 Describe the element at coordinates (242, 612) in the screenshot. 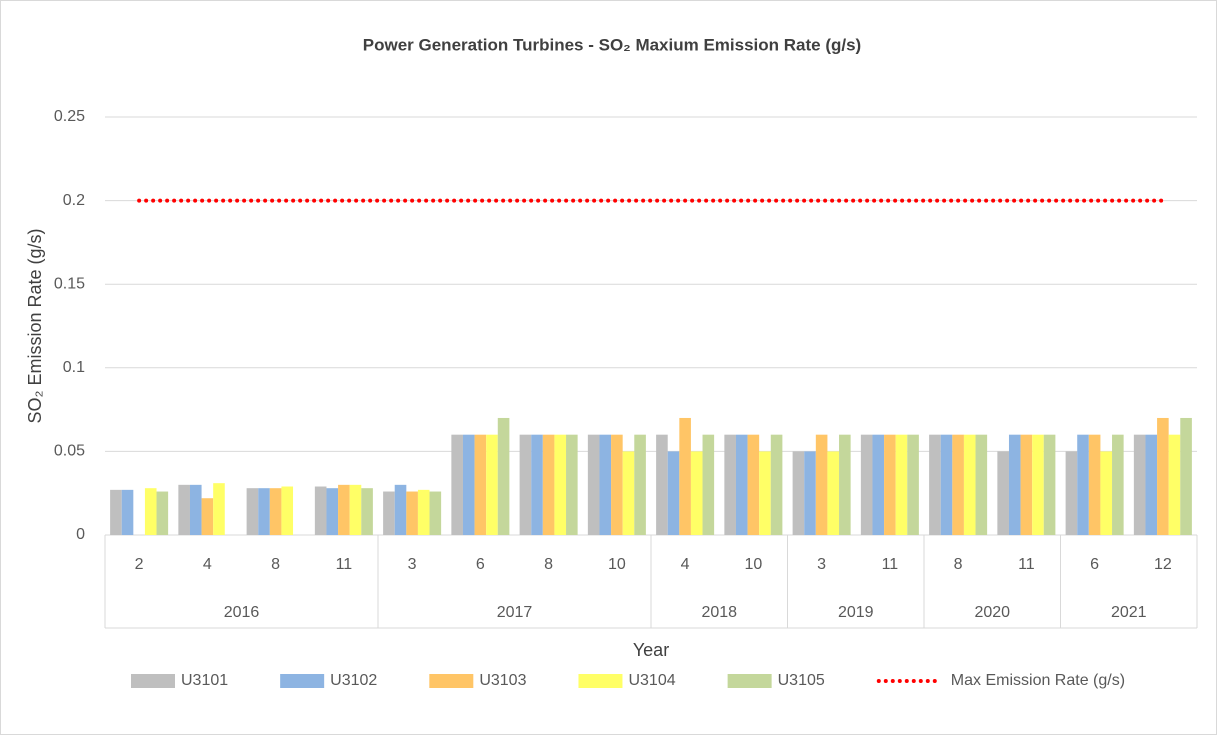

I see `x-group-label: 2016` at that location.